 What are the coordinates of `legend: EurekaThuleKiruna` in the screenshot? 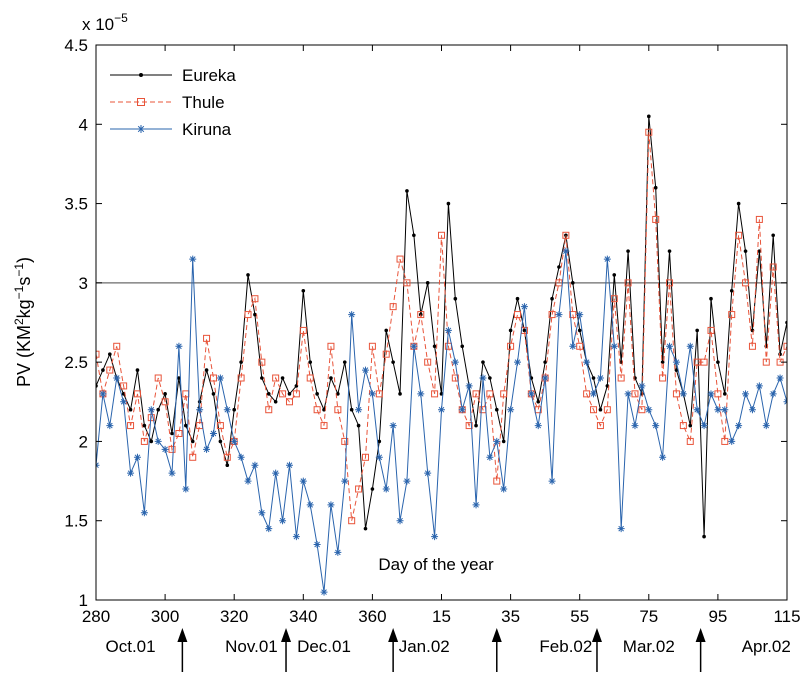 It's located at (173, 102).